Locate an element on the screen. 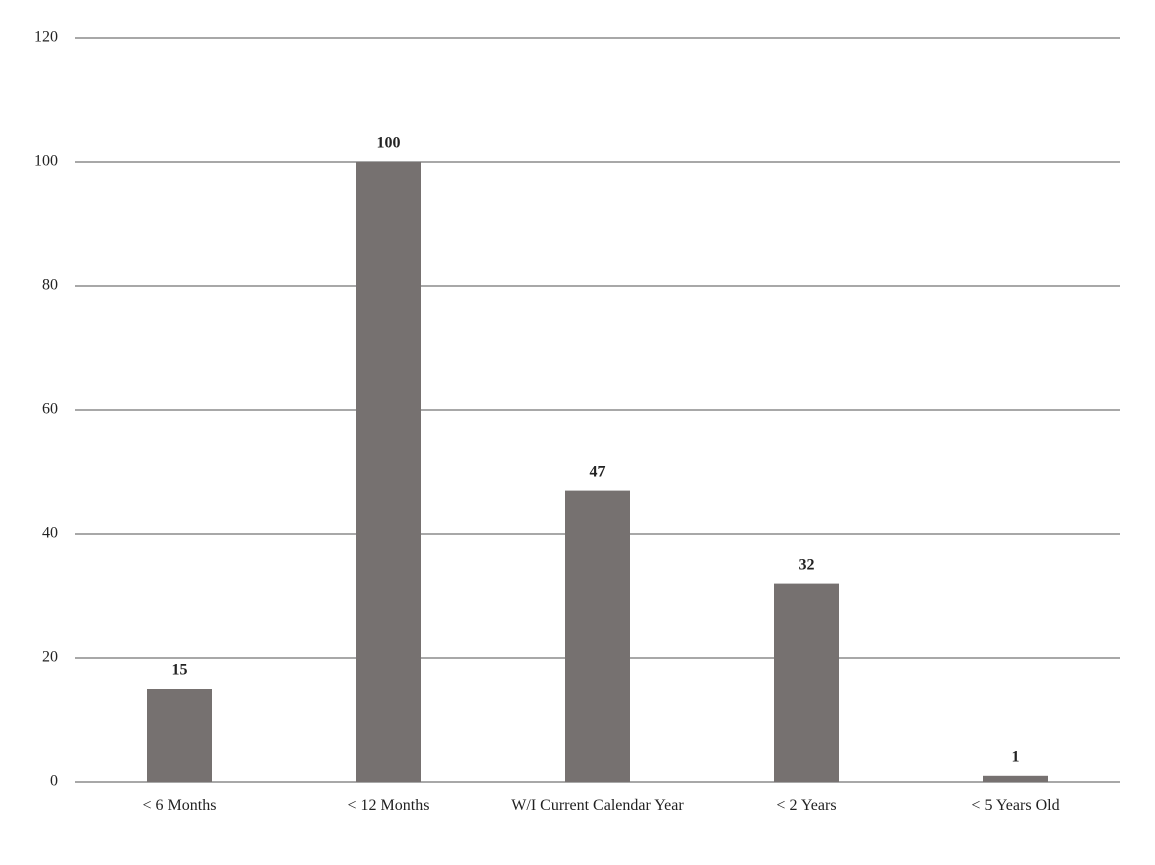 The width and height of the screenshot is (1155, 865). value-label: 15 is located at coordinates (180, 670).